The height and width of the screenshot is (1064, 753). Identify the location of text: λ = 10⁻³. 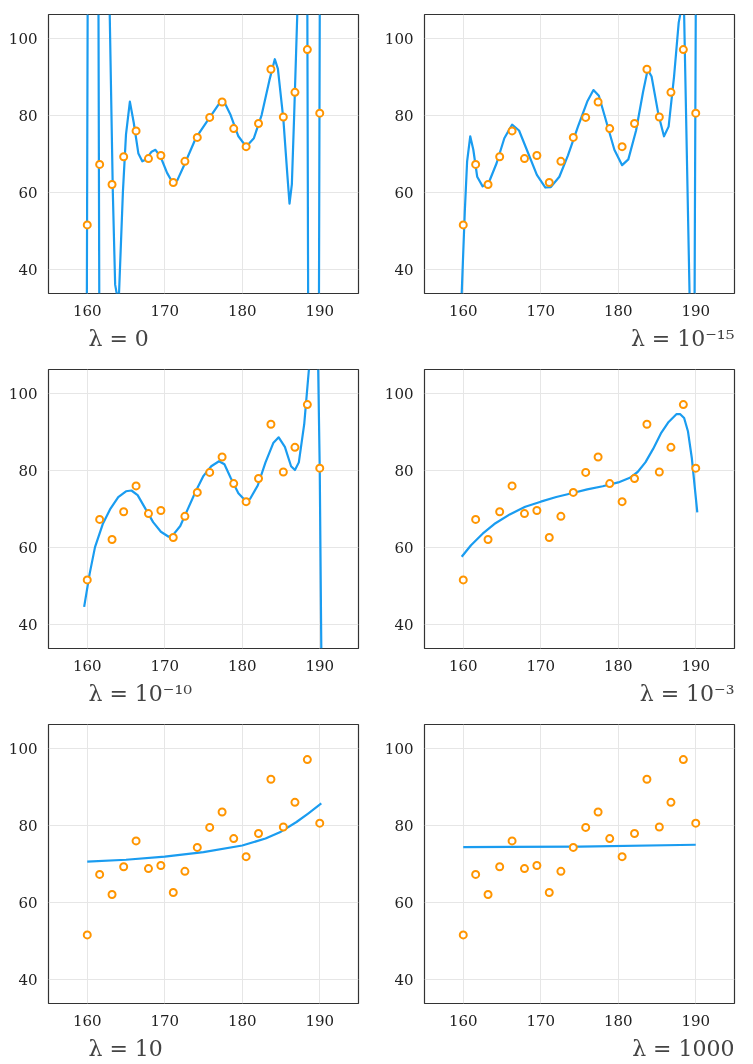
(687, 693).